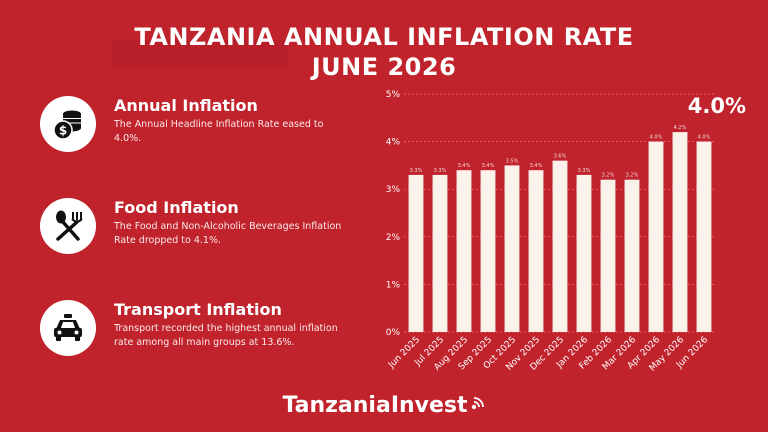  I want to click on signal-icon, so click(478, 406).